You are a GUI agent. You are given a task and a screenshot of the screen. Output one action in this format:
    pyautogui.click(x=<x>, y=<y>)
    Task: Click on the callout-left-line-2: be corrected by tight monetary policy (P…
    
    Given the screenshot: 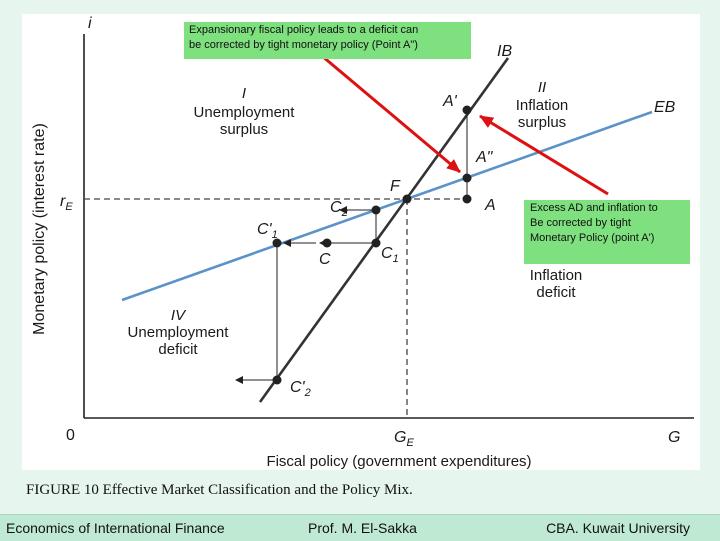 What is the action you would take?
    pyautogui.click(x=303, y=45)
    